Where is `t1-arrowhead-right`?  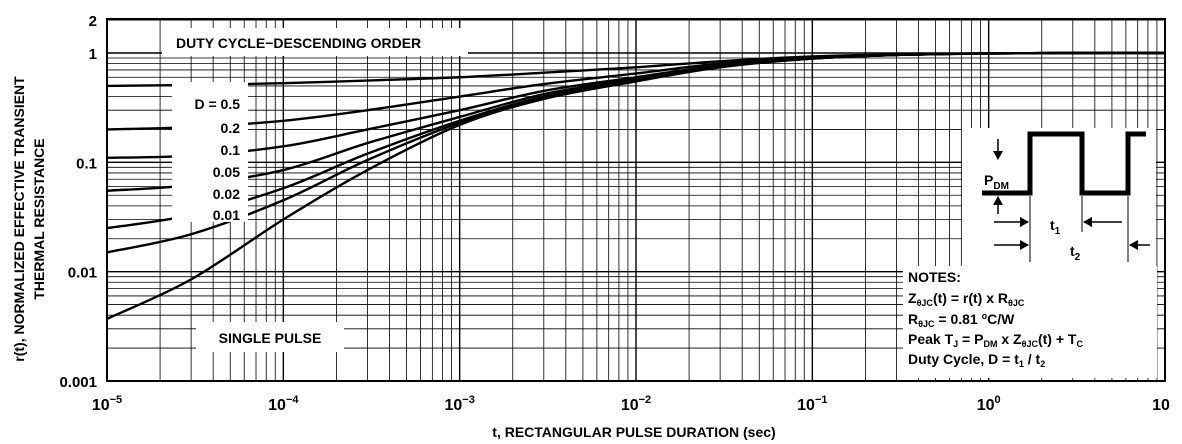
t1-arrowhead-right is located at coordinates (1087, 222).